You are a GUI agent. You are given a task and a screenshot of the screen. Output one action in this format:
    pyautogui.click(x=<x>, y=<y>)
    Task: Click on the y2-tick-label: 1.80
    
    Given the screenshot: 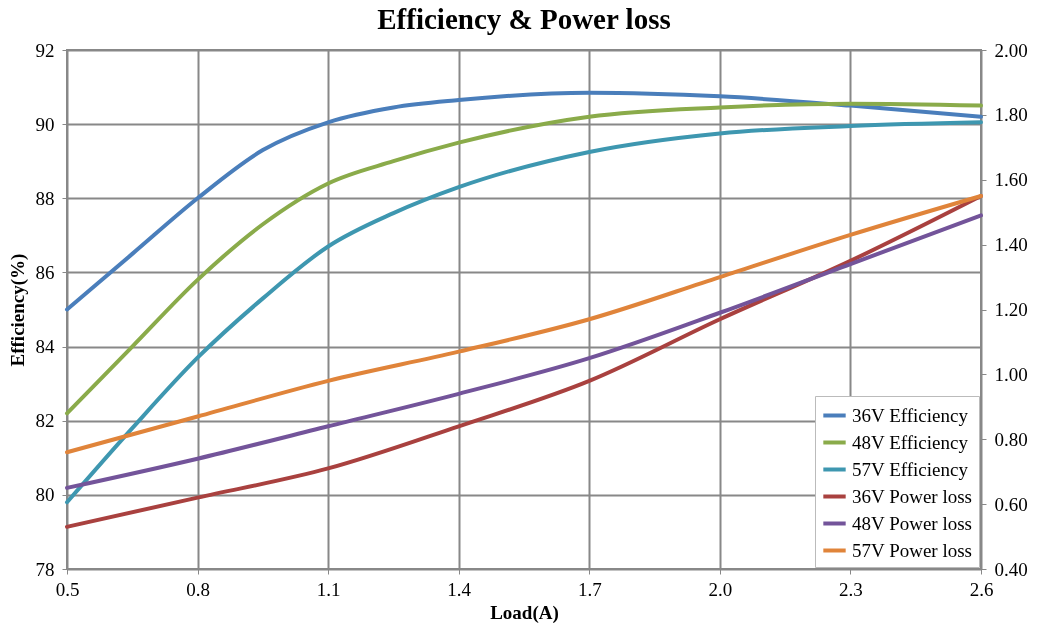 What is the action you would take?
    pyautogui.click(x=1011, y=115)
    